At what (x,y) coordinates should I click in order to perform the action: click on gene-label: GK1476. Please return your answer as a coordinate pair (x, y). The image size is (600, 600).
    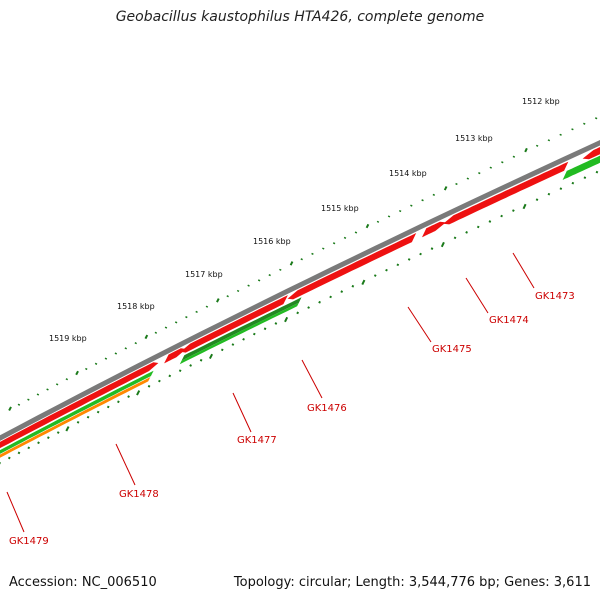
    Looking at the image, I should click on (327, 408).